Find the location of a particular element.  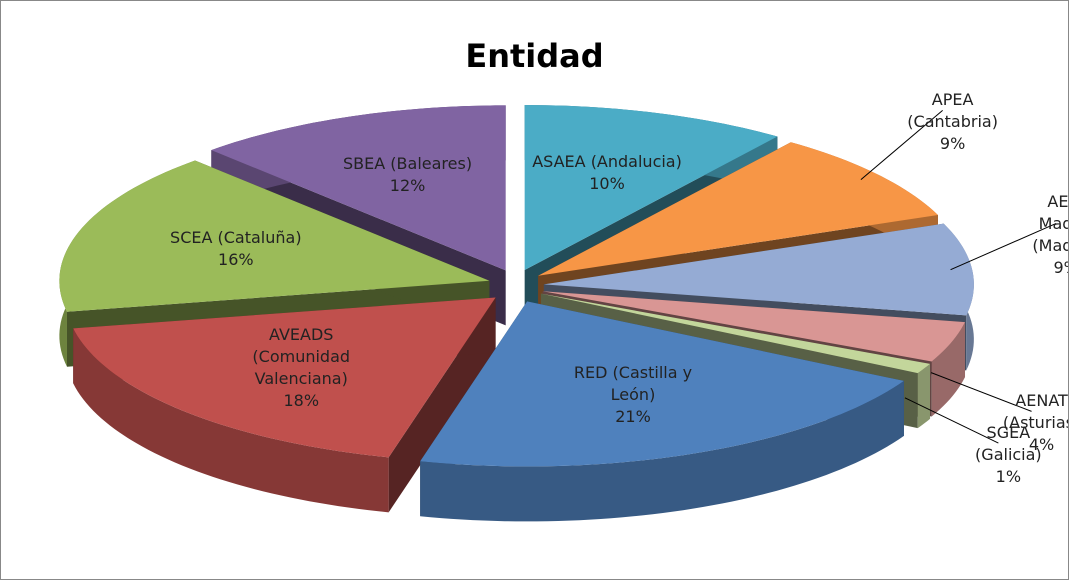

data-label: AVEADS (Comunidad Valenciana) 18% is located at coordinates (301, 368).